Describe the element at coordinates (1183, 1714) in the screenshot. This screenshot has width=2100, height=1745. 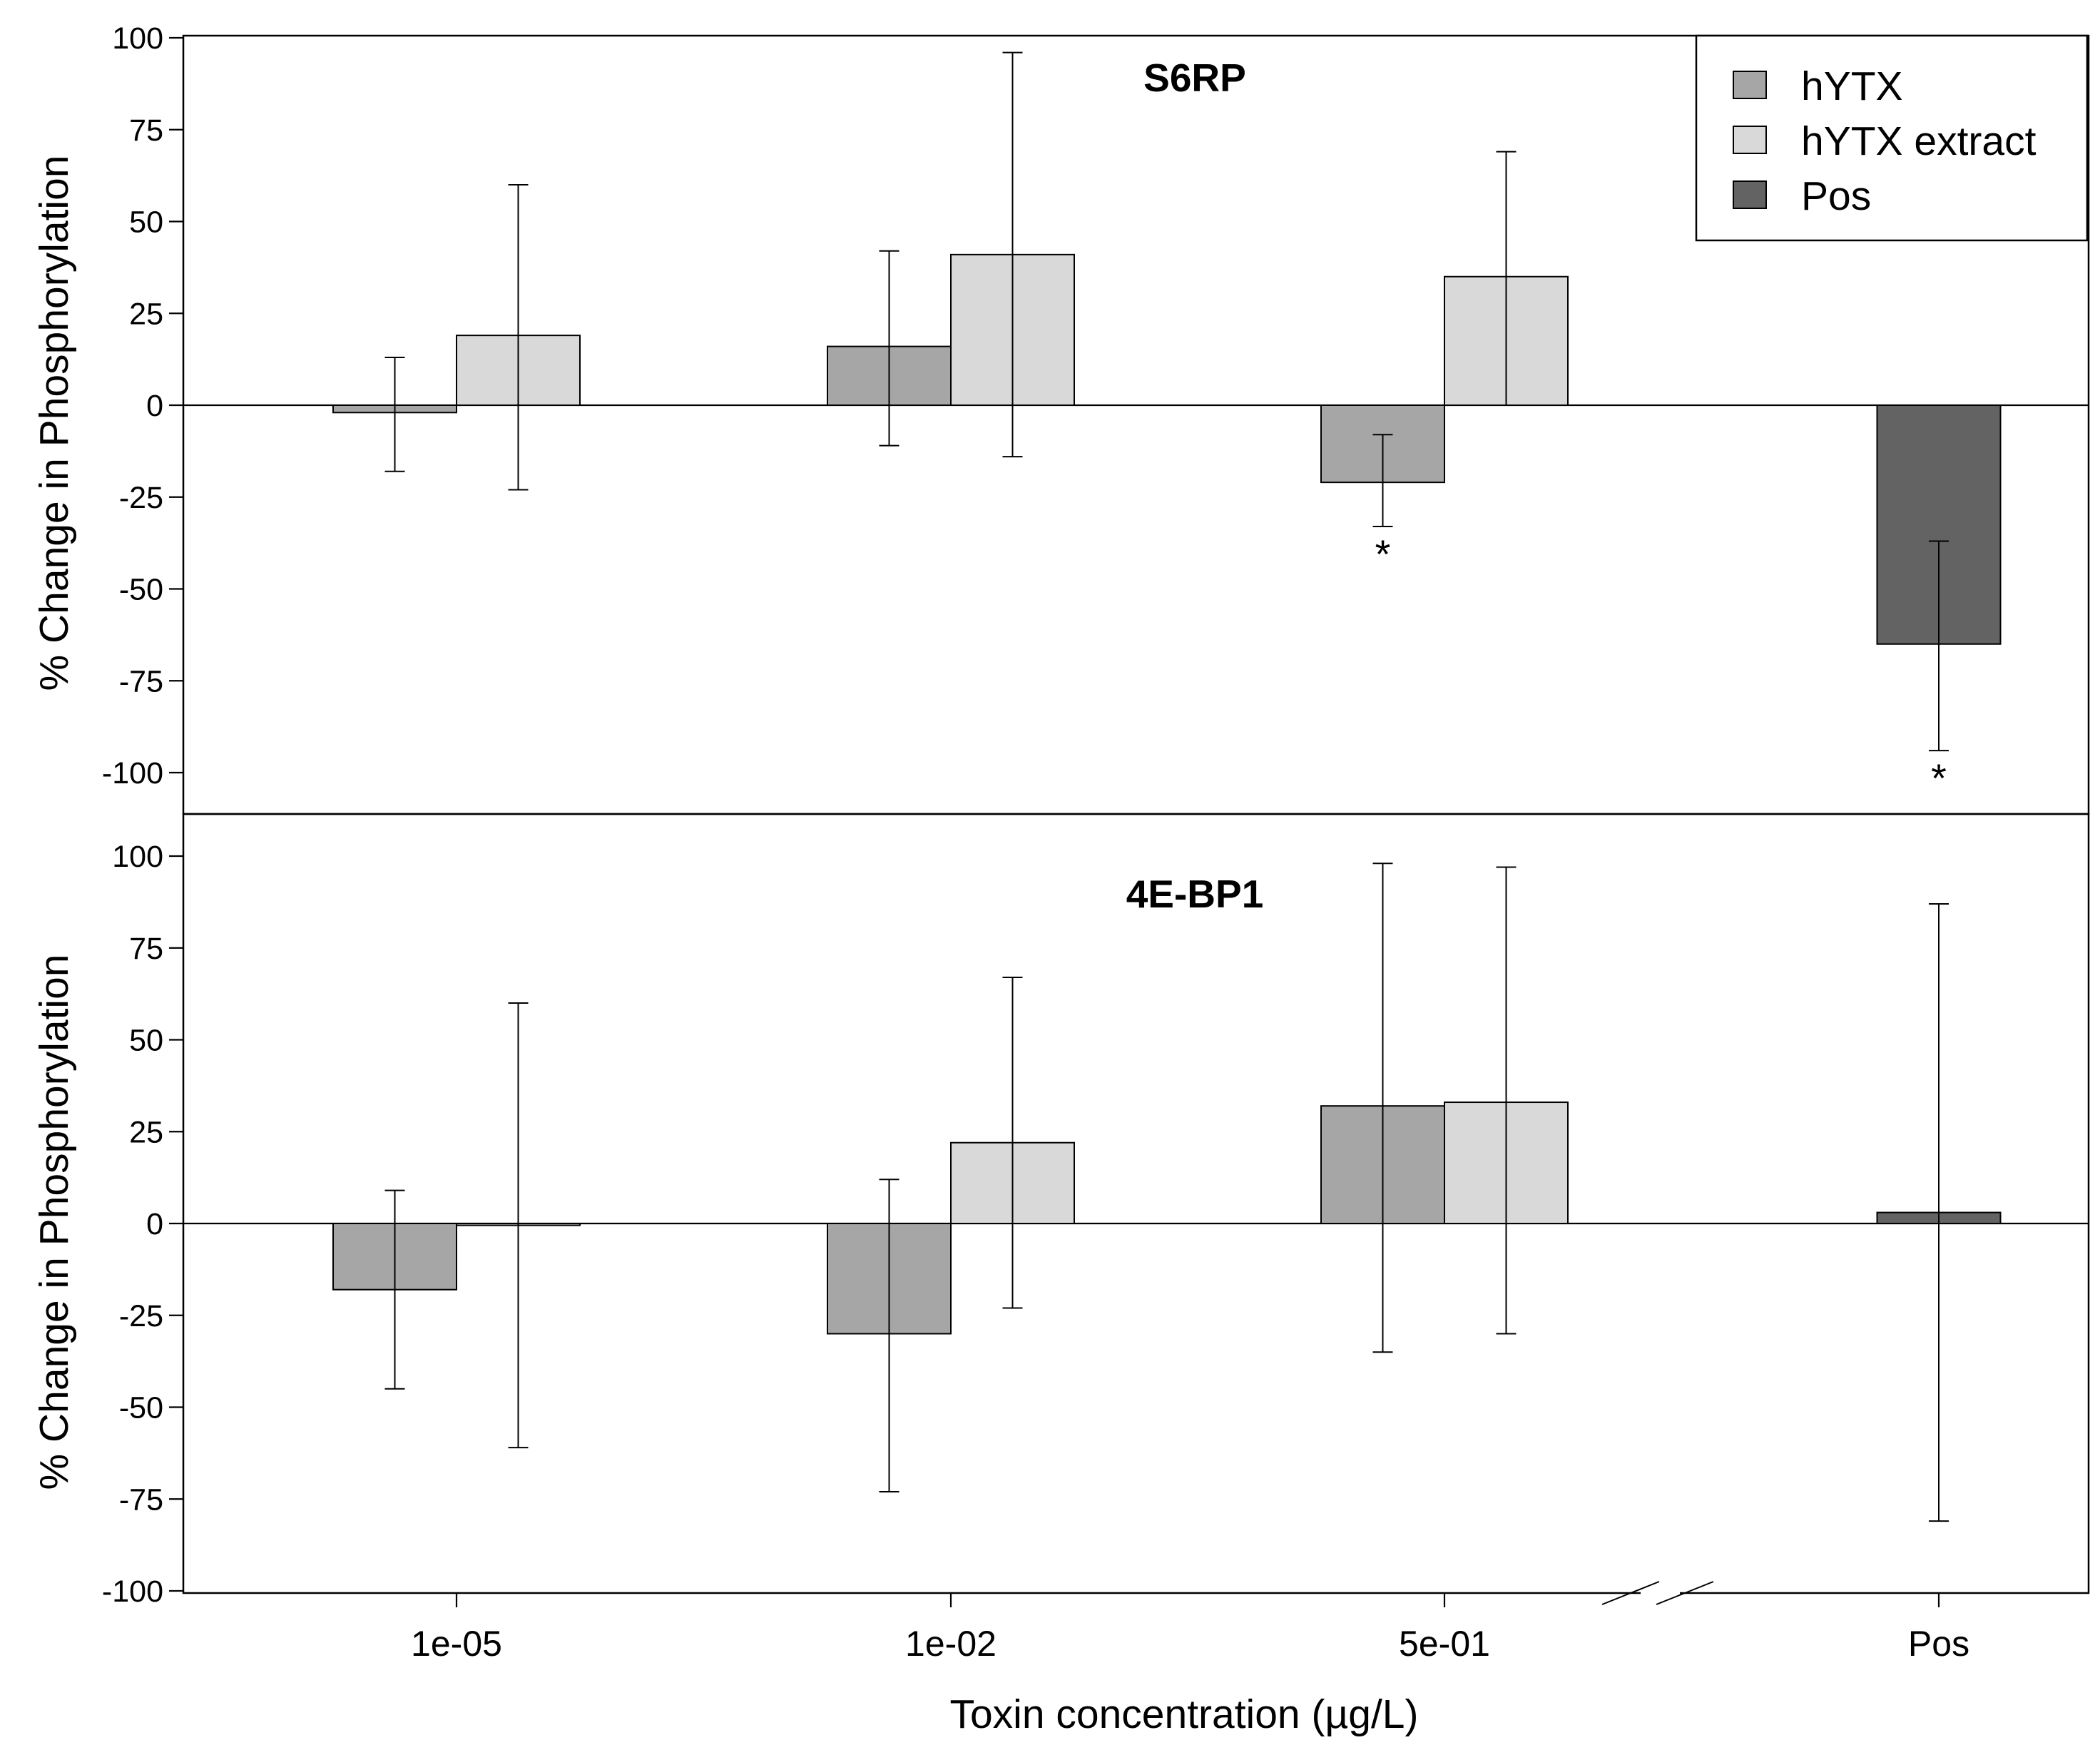
I see `x-axis-title: Toxin concentration (µg/L)` at that location.